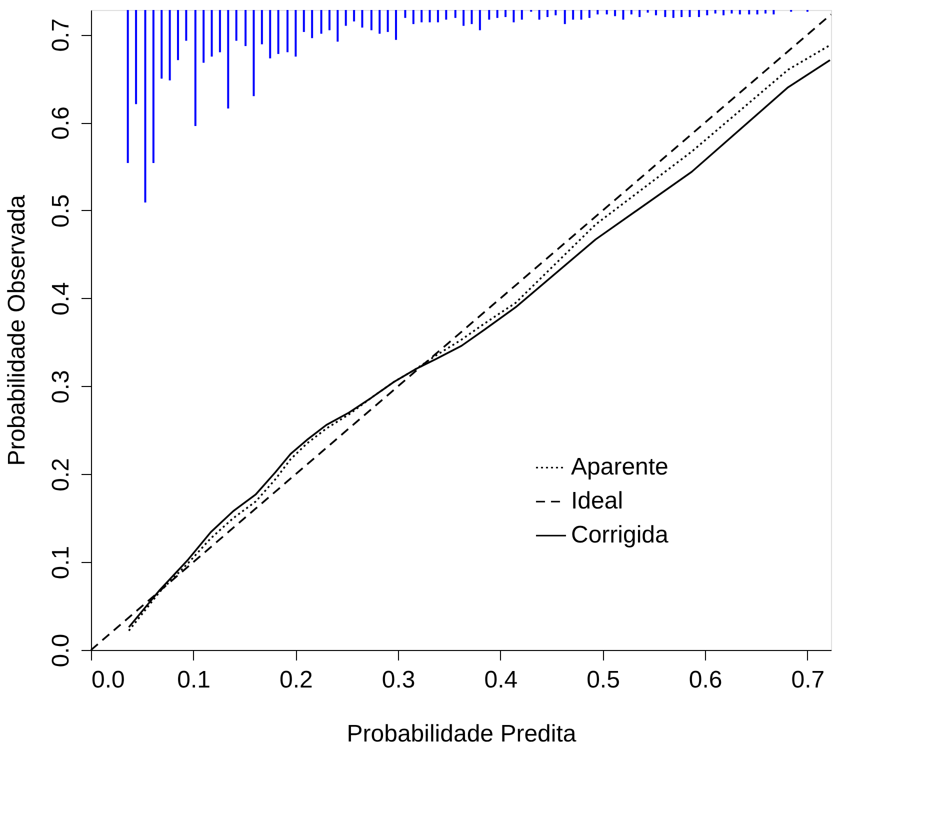 Image resolution: width=927 pixels, height=821 pixels. Describe the element at coordinates (17, 330) in the screenshot. I see `y-axis-title: Probabilidade Observada` at that location.